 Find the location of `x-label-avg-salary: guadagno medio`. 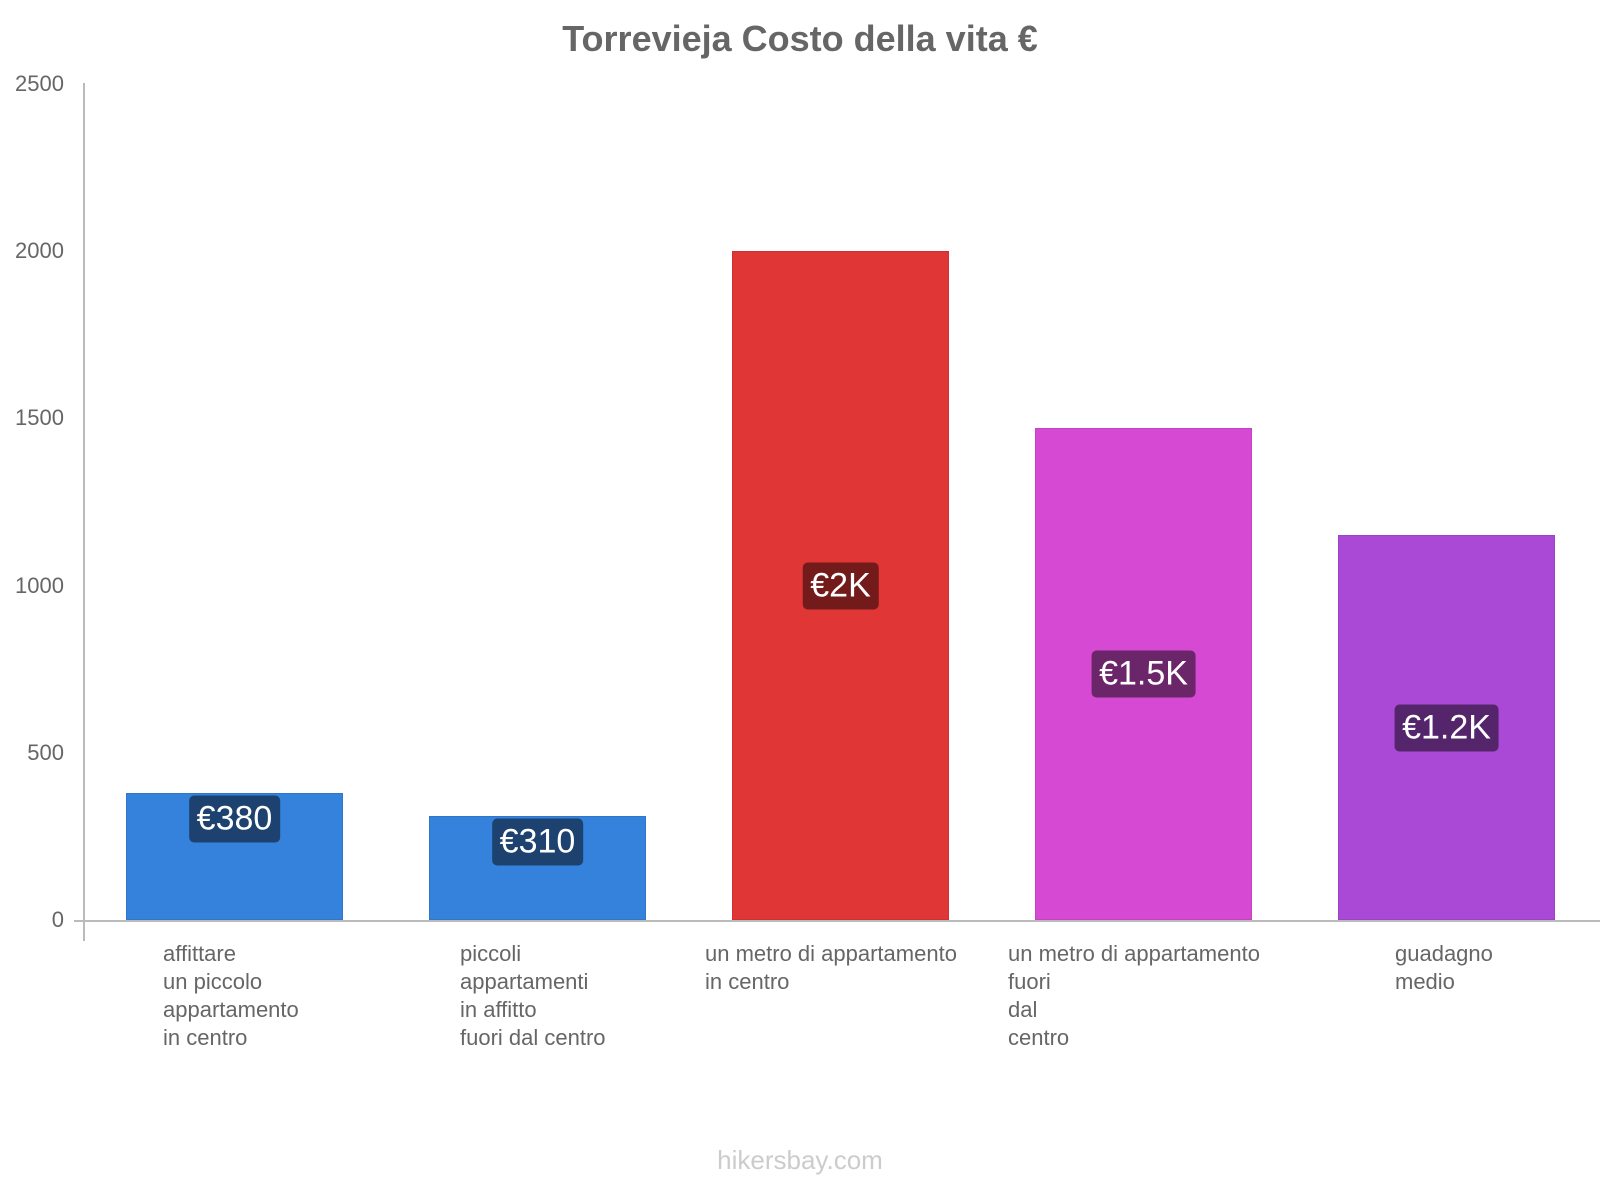

x-label-avg-salary: guadagno medio is located at coordinates (1444, 967).